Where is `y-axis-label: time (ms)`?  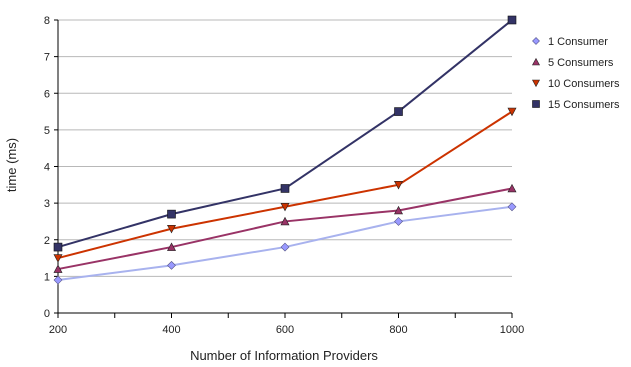
y-axis-label: time (ms) is located at coordinates (11, 165).